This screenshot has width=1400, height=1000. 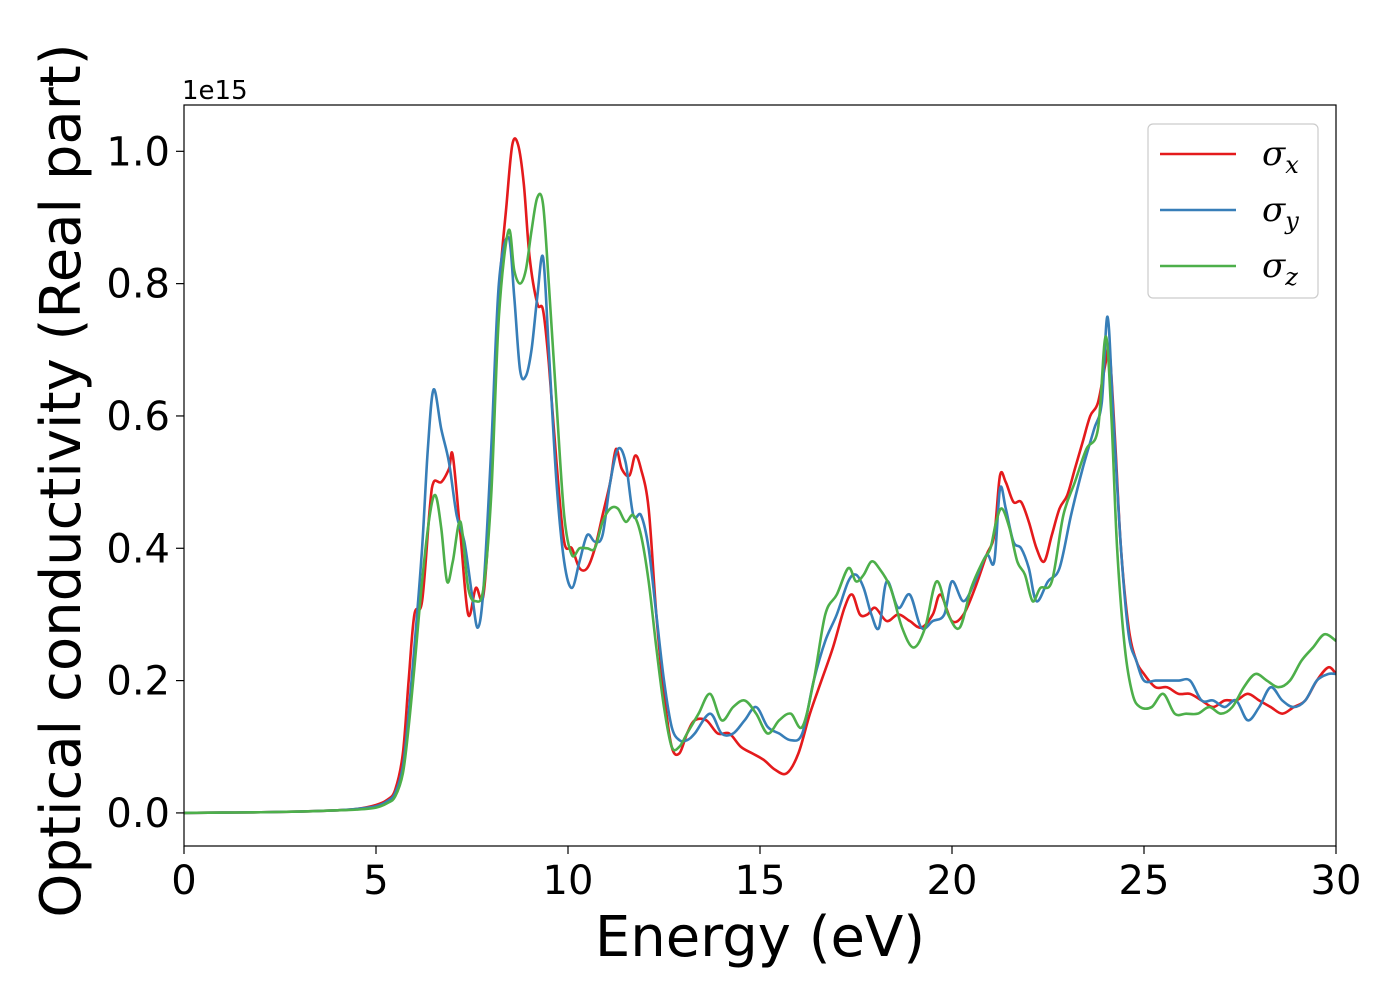 I want to click on legend-label-x: σx, so click(x=1280, y=156).